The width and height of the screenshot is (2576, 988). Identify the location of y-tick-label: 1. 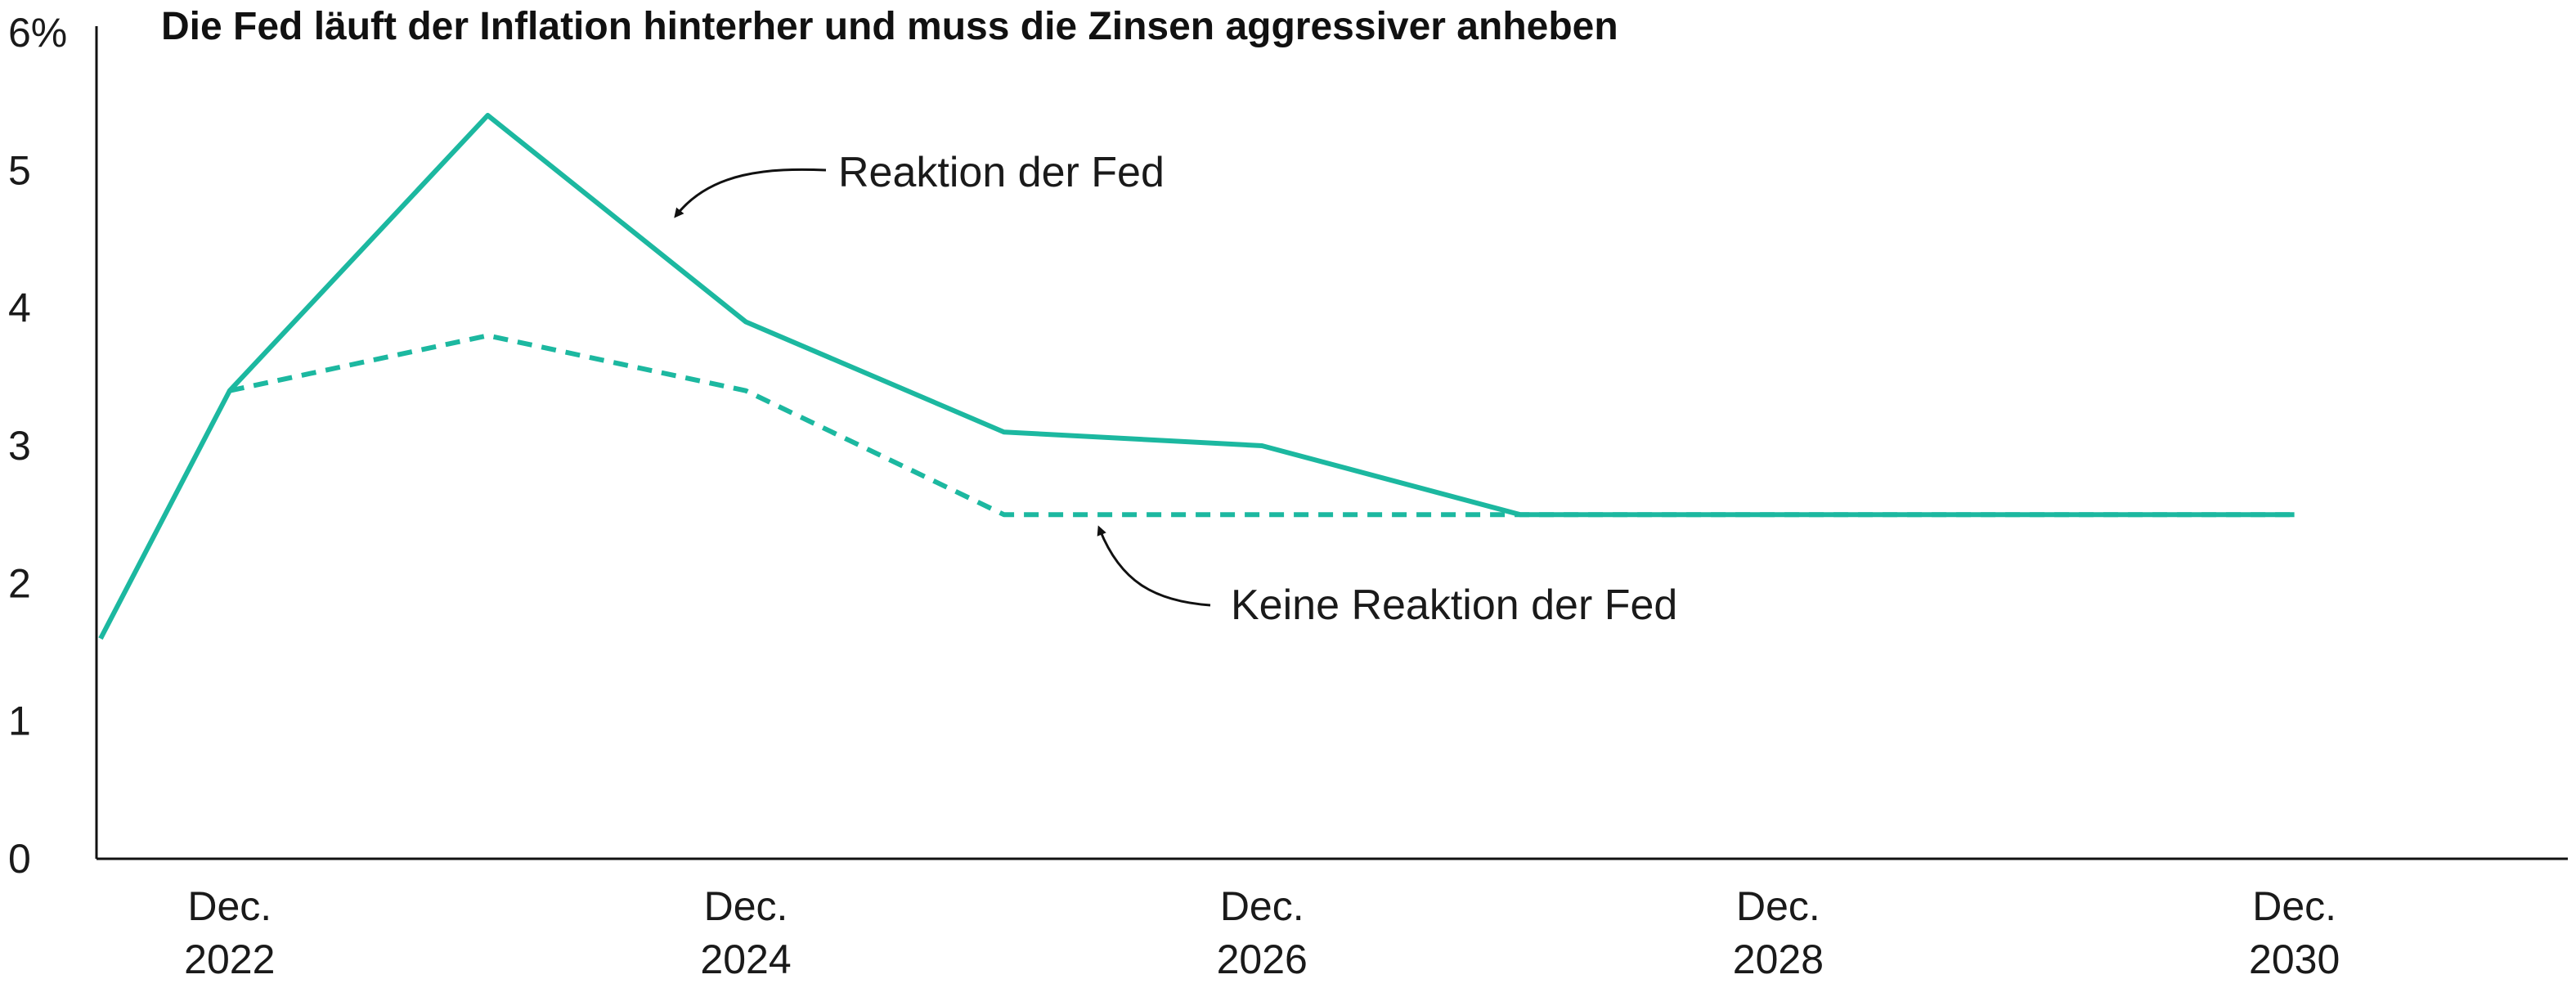
(19, 721).